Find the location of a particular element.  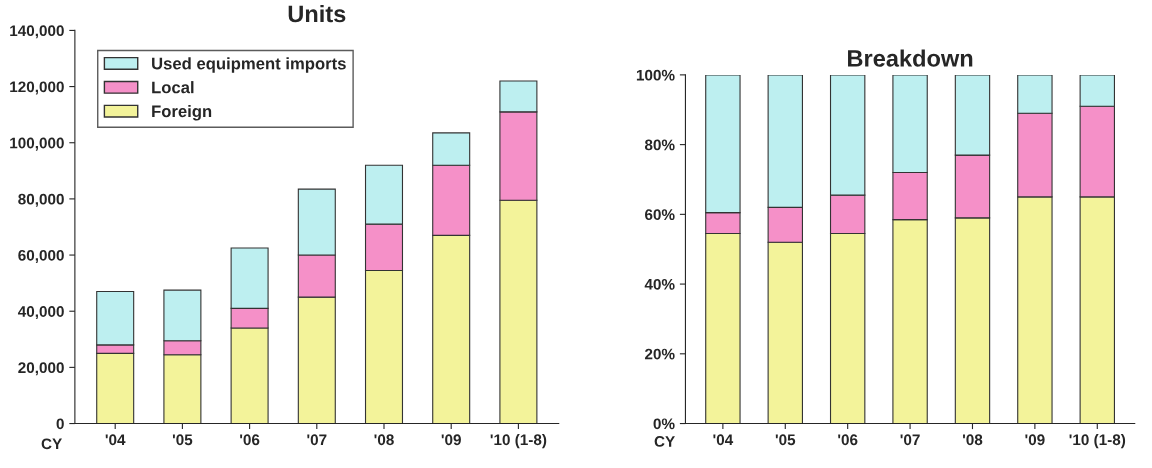

legend-label: Used equipment imports is located at coordinates (249, 65).